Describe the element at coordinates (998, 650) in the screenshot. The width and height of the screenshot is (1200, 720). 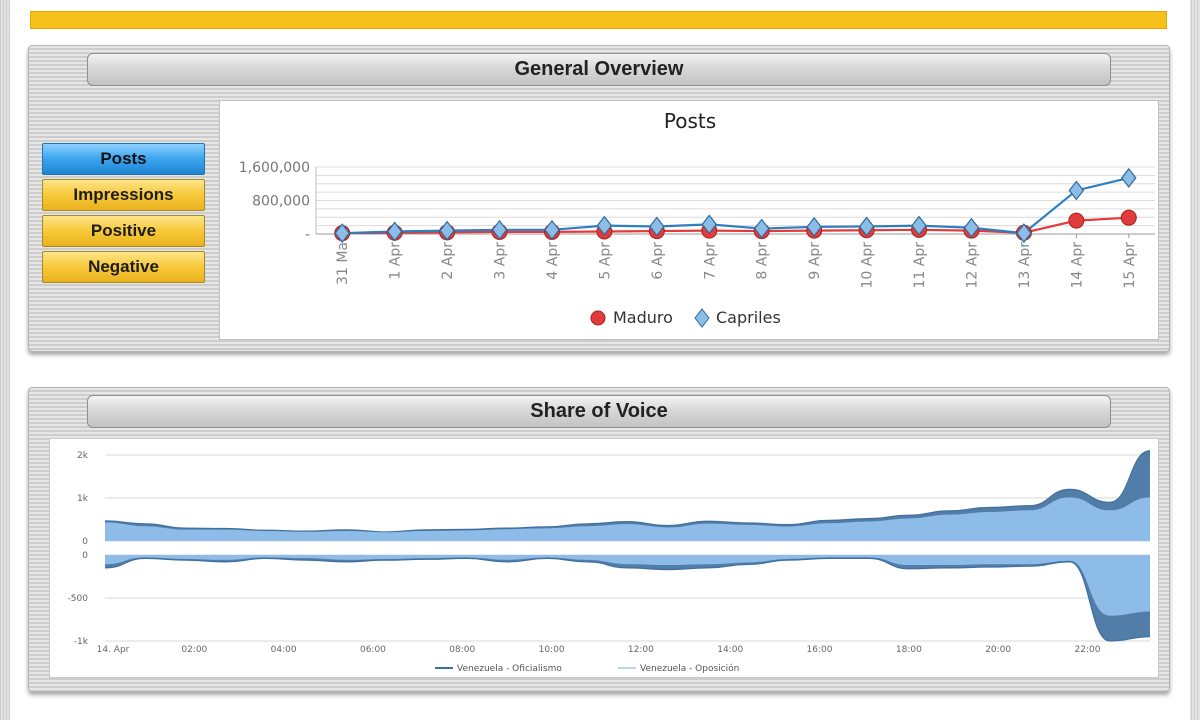
I see `x-tick-label: 20:00` at that location.